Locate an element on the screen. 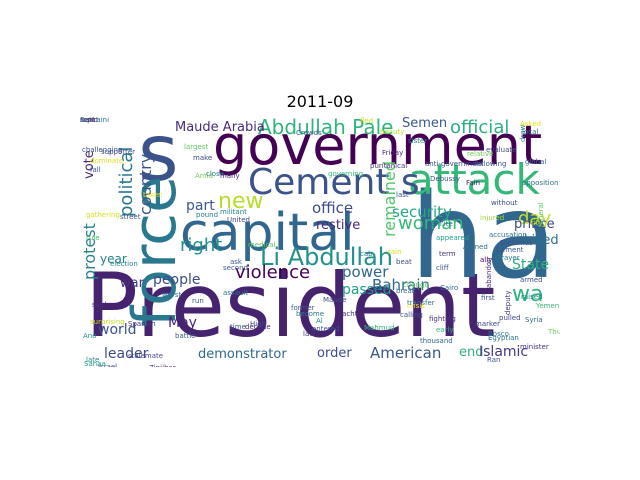 The height and width of the screenshot is (480, 640). cloud-word: global is located at coordinates (536, 162).